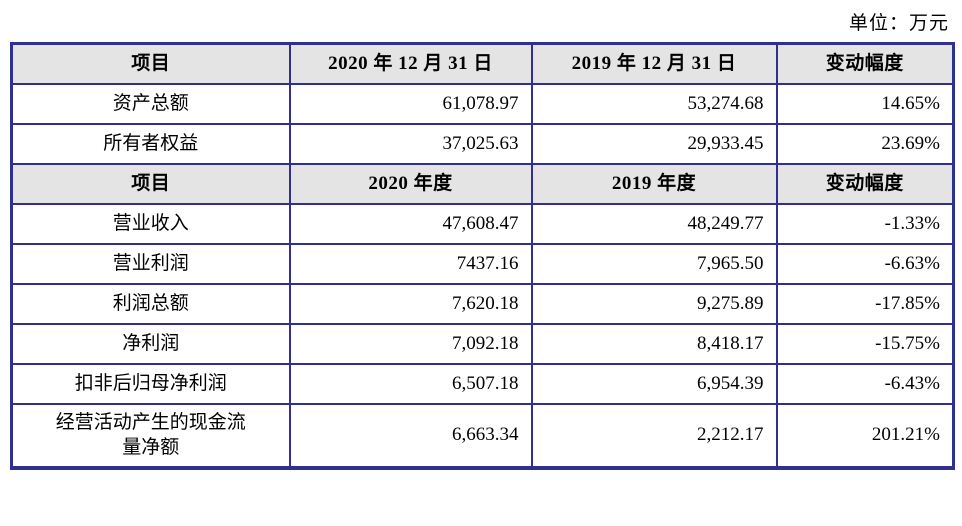 The width and height of the screenshot is (962, 526). What do you see at coordinates (150, 263) in the screenshot?
I see `row-label-cell: 营业利润` at bounding box center [150, 263].